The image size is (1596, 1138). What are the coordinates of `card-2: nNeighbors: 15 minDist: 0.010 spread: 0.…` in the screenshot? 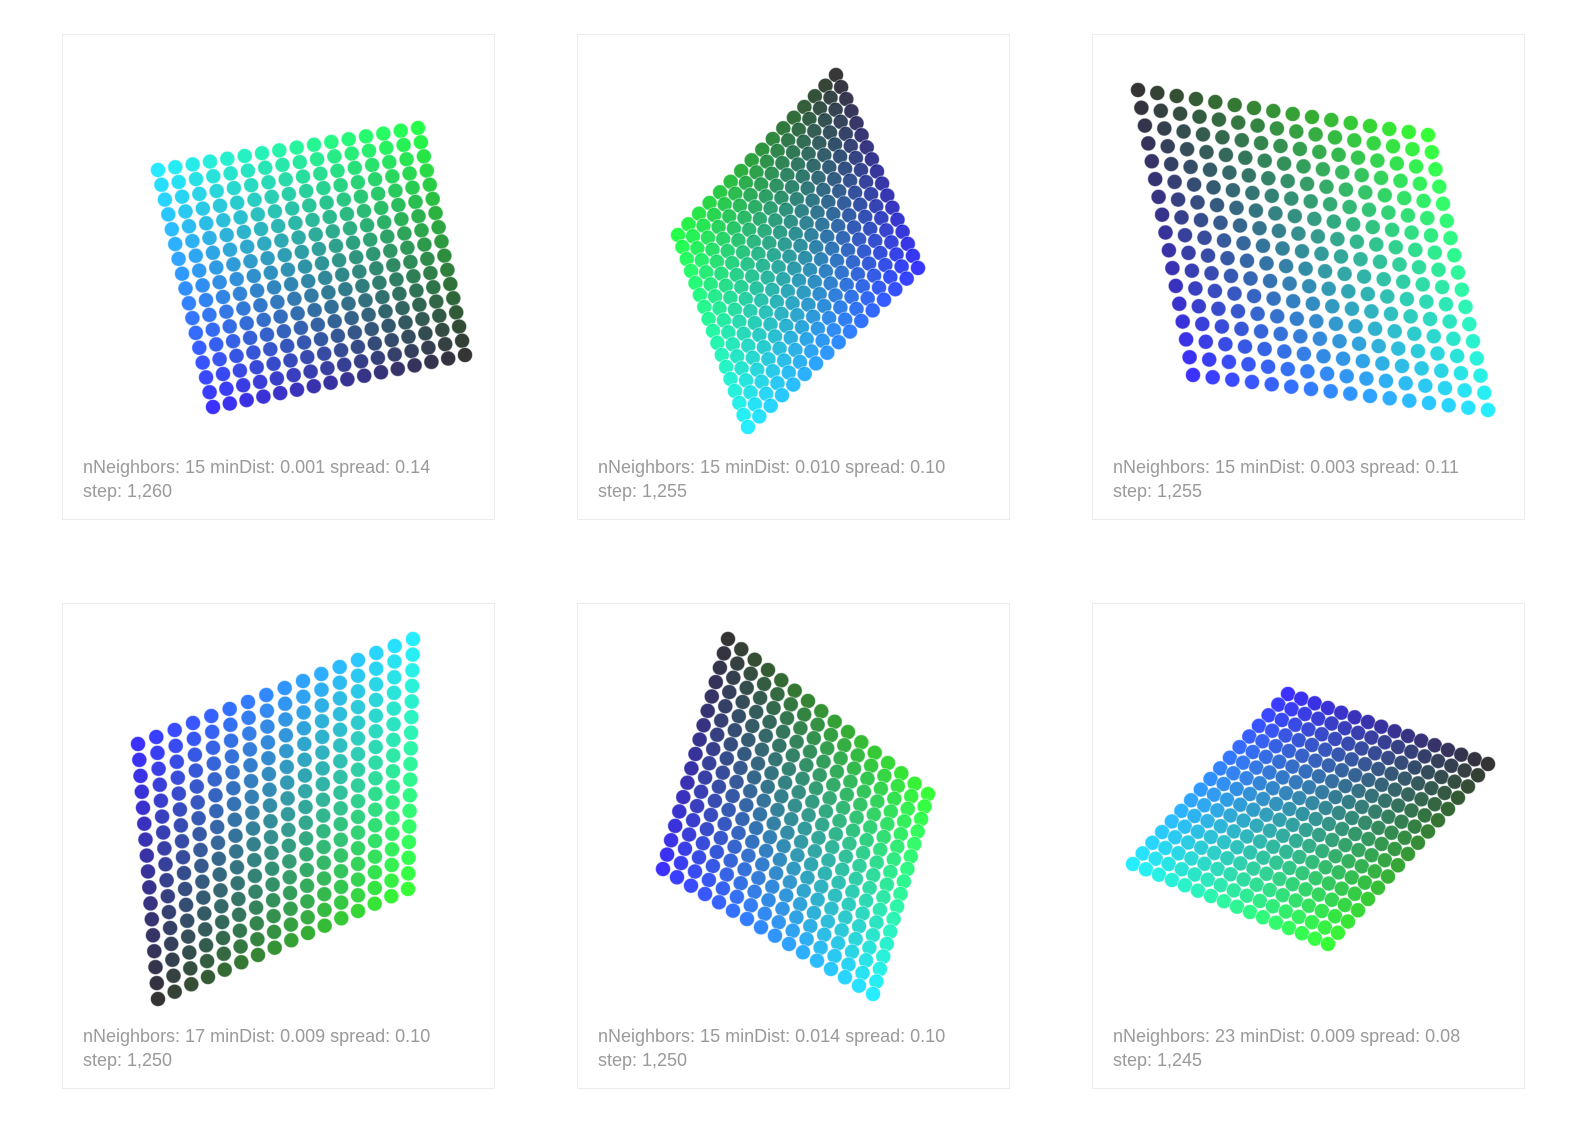 It's located at (793, 277).